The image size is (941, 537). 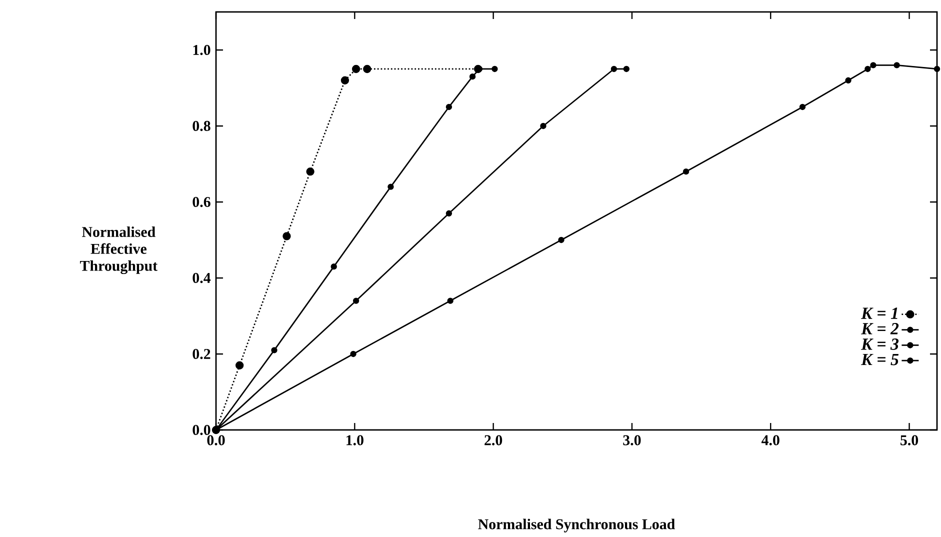 I want to click on y-tick-label: 0.2, so click(x=201, y=354).